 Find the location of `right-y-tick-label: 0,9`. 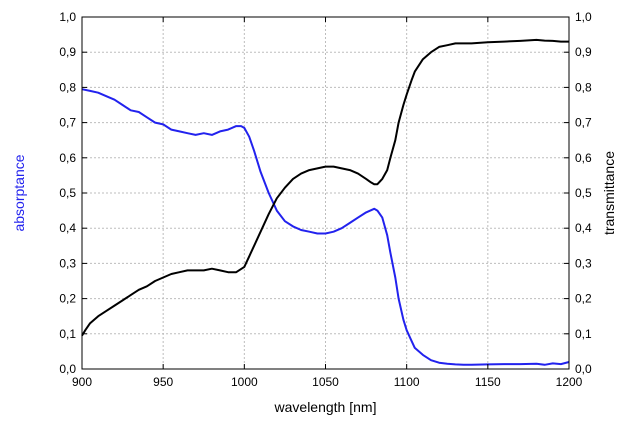

right-y-tick-label: 0,9 is located at coordinates (583, 52).